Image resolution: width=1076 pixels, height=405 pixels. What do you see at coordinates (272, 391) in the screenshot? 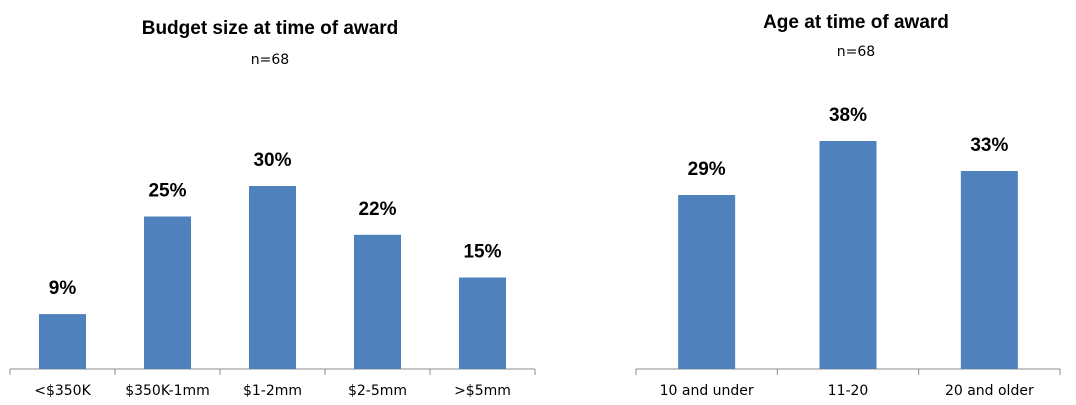
I see `x-tick-label: $1-2mm` at bounding box center [272, 391].